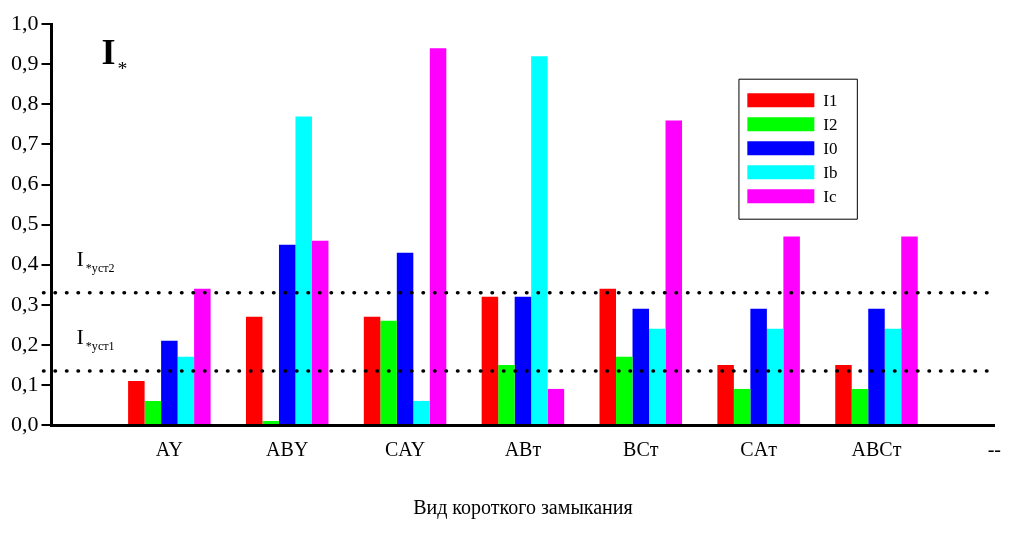  Describe the element at coordinates (25, 423) in the screenshot. I see `y-tick-label: 0,0` at that location.